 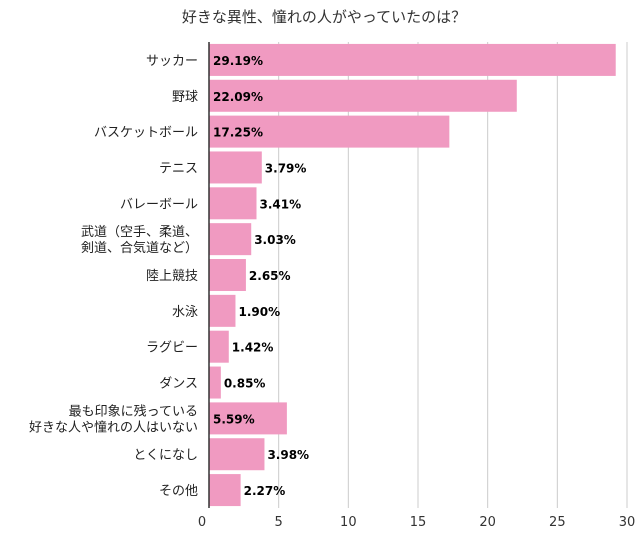 What do you see at coordinates (627, 522) in the screenshot?
I see `x-tick-label: 30` at bounding box center [627, 522].